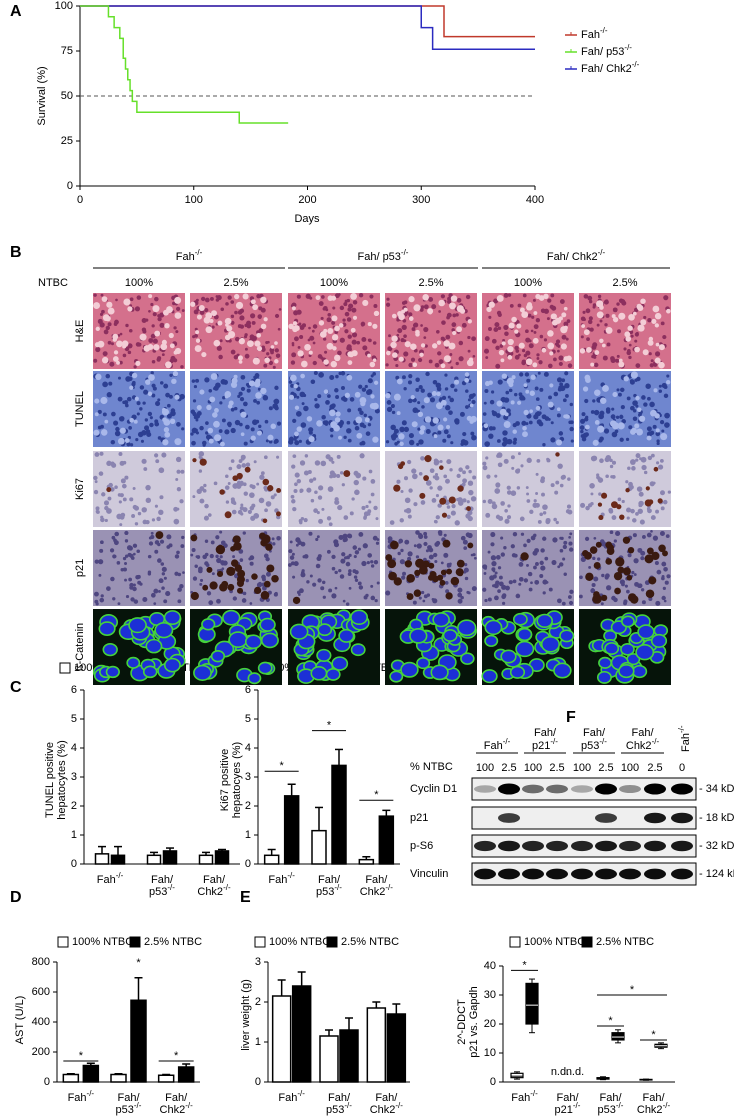 Image resolution: width=734 pixels, height=1120 pixels. What do you see at coordinates (611, 1108) in the screenshot?
I see `x-tick-label: p53-/-` at bounding box center [611, 1108].